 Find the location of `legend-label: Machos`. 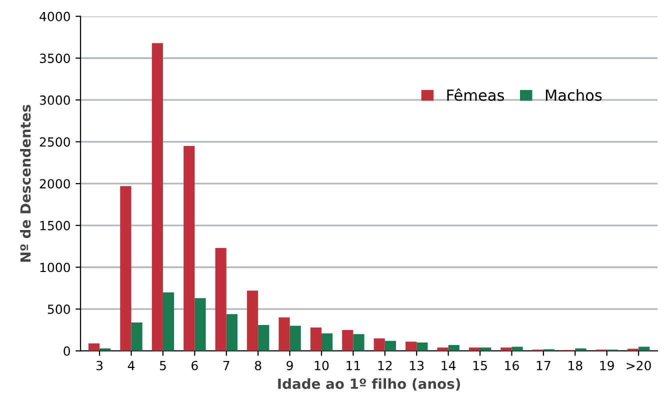

legend-label: Machos is located at coordinates (574, 95).